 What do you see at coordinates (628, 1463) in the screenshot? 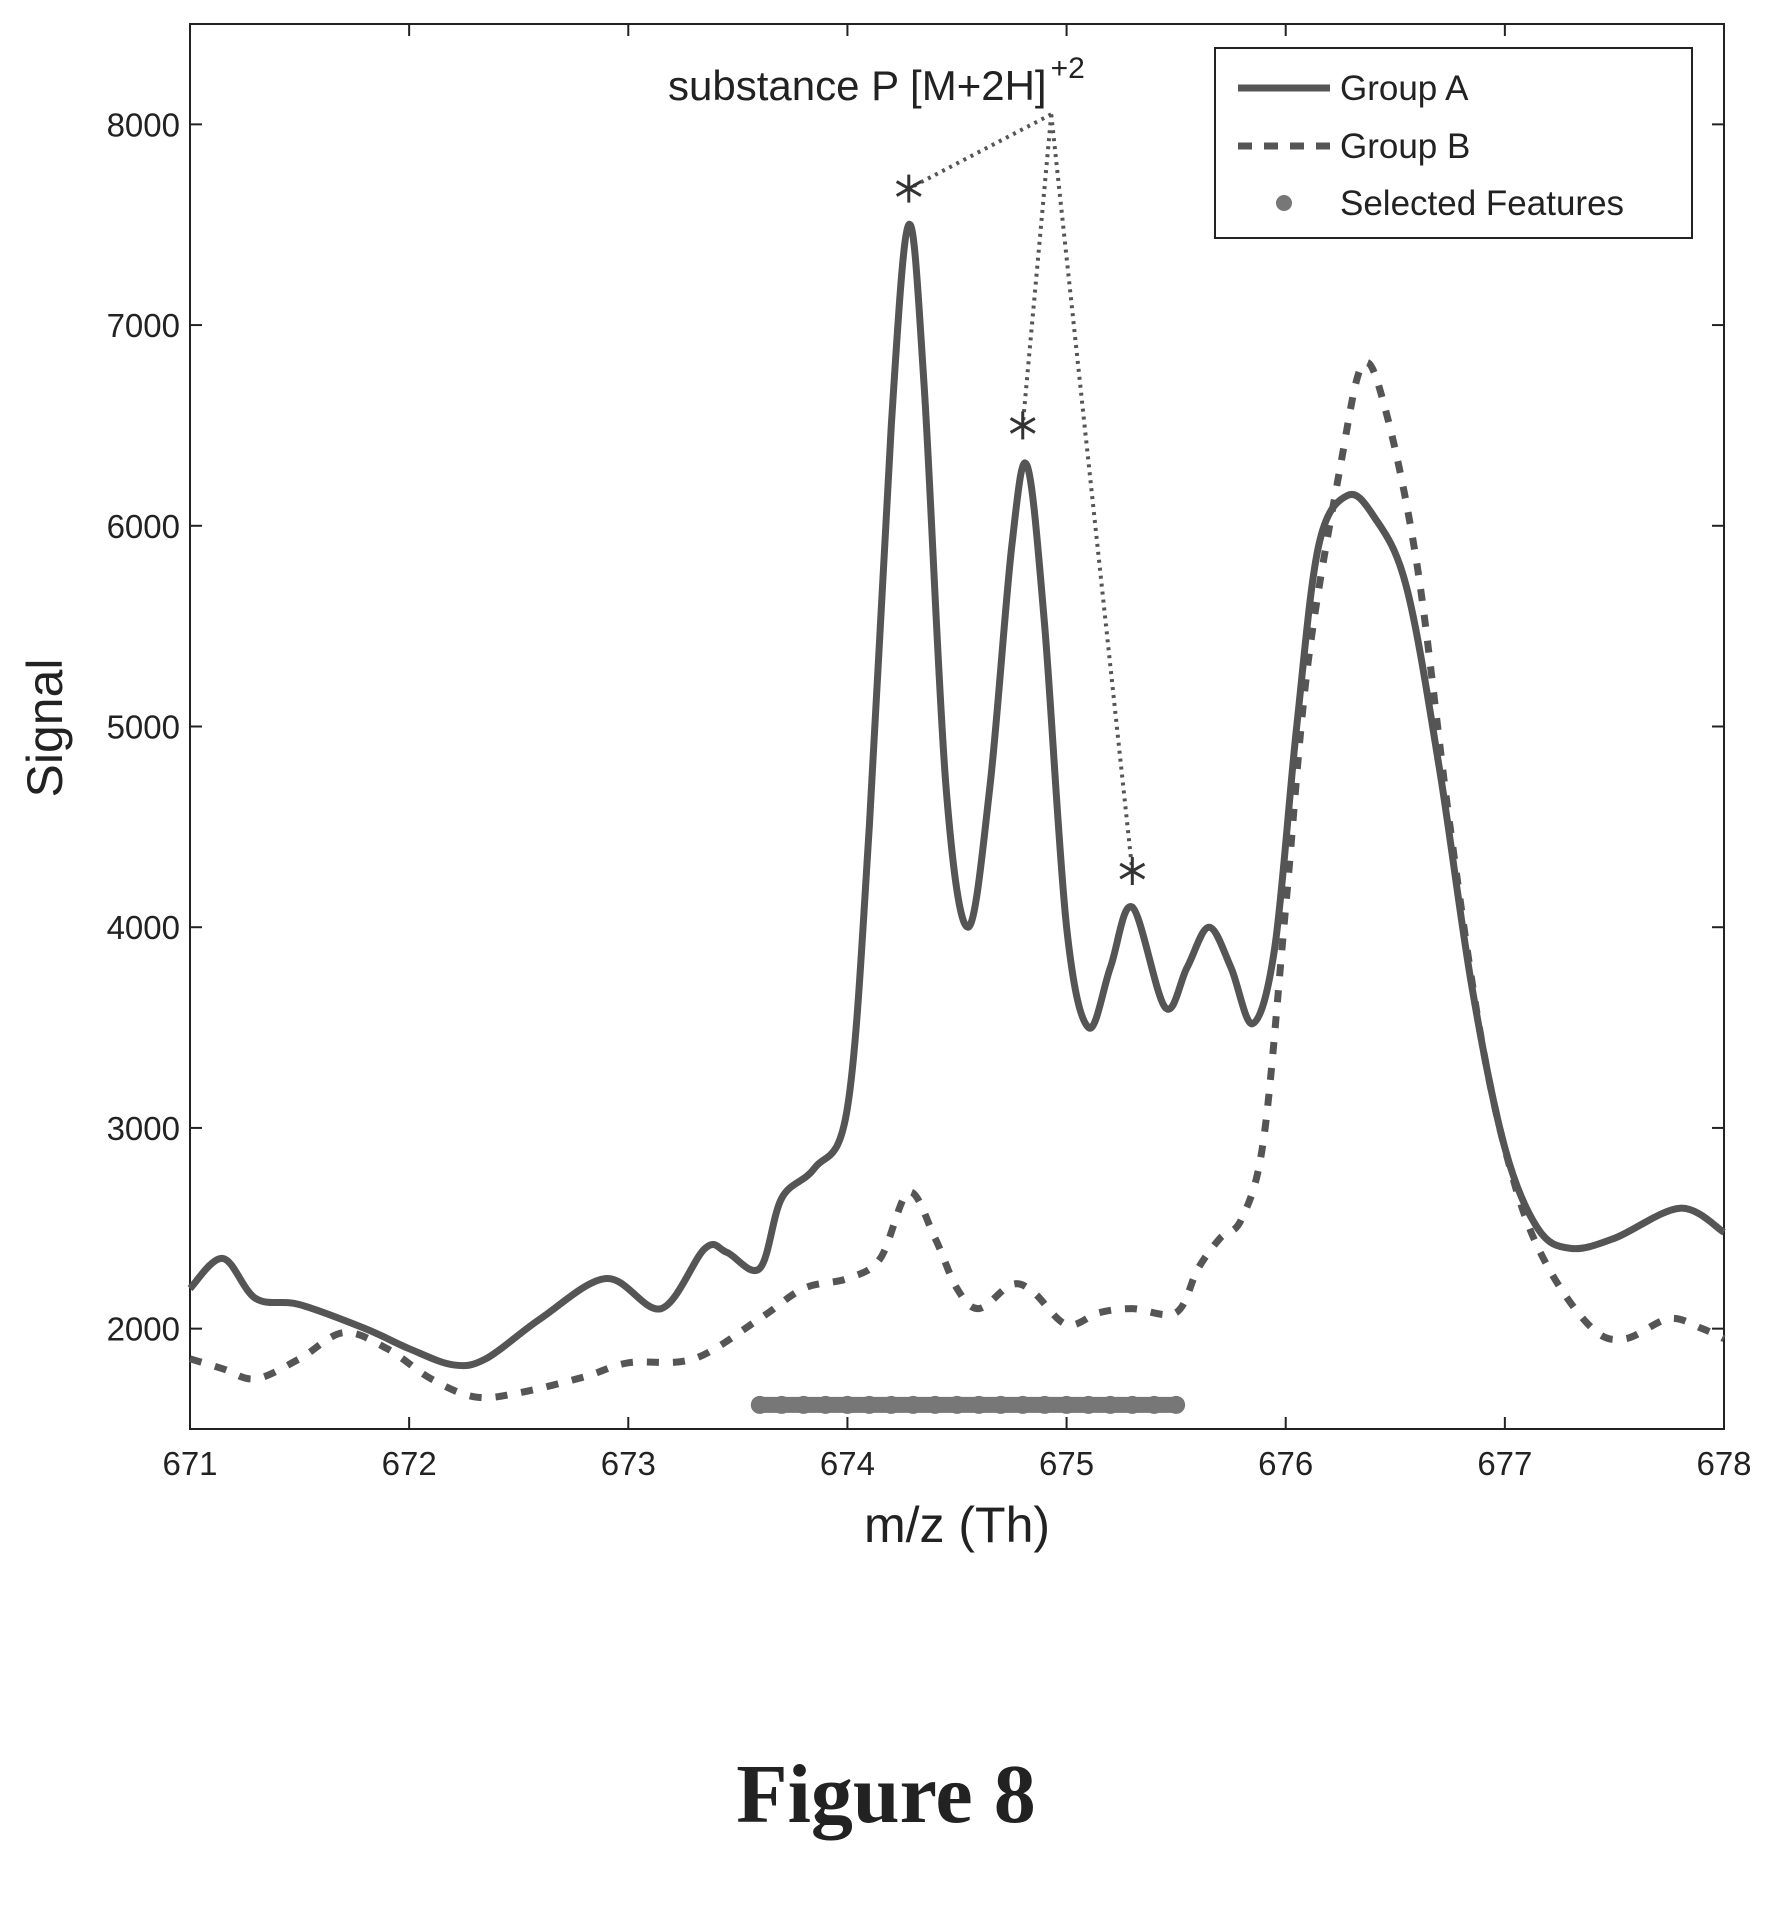
I see `x-tick-label: 673` at bounding box center [628, 1463].